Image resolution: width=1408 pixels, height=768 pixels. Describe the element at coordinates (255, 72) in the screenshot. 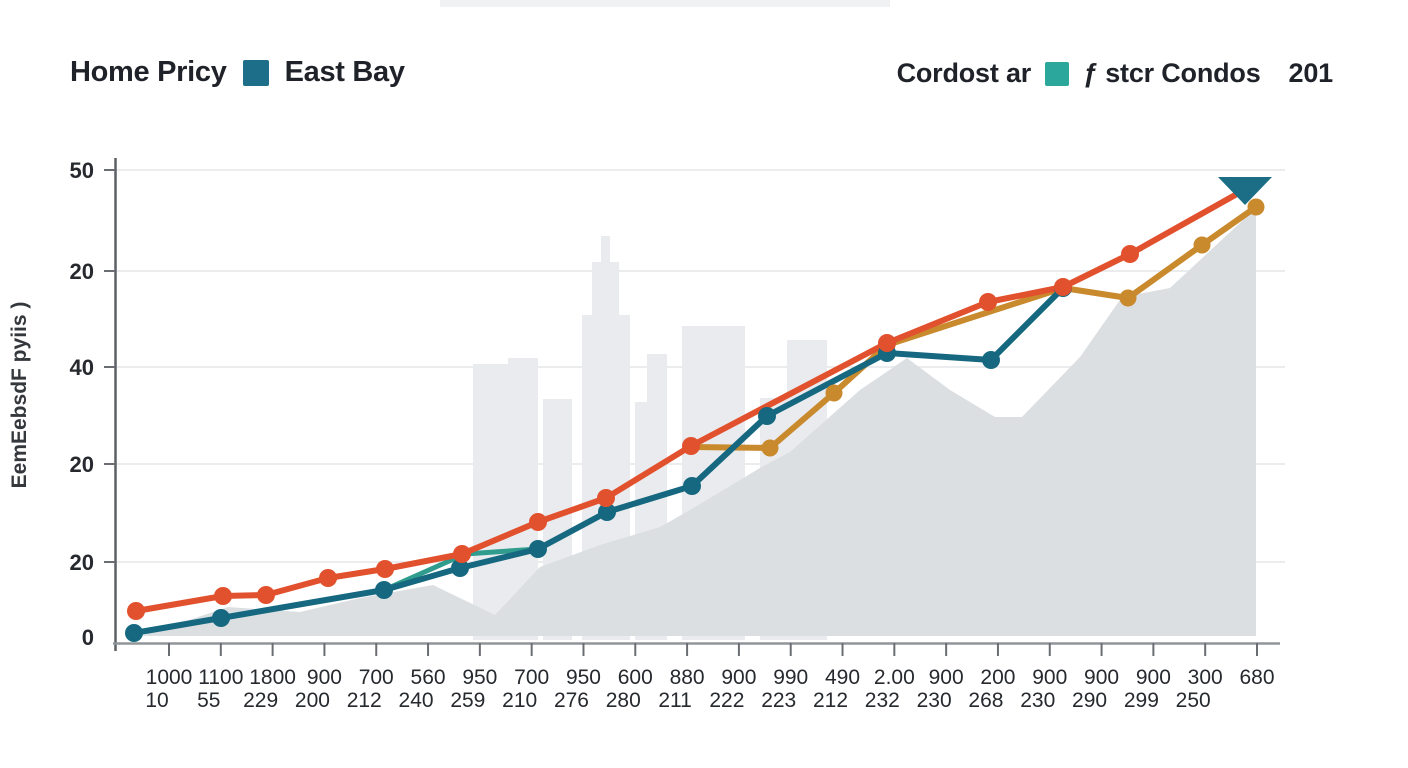

I see `legend-swatch-east-bay` at that location.